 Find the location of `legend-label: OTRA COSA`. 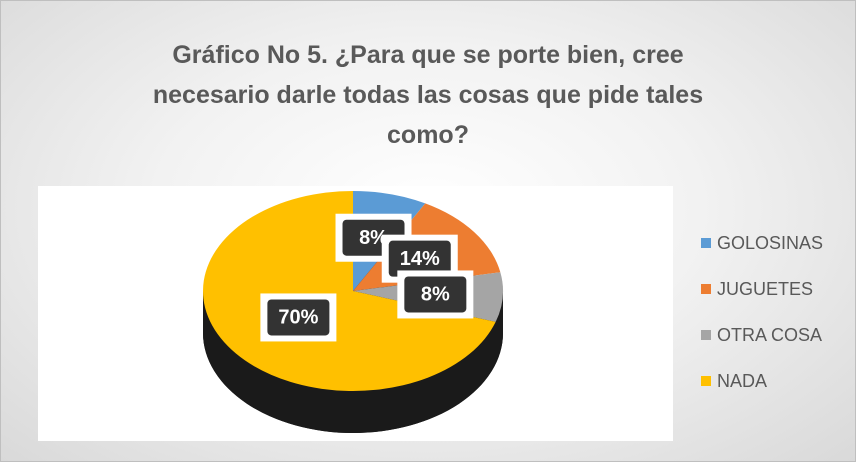

legend-label: OTRA COSA is located at coordinates (769, 335).